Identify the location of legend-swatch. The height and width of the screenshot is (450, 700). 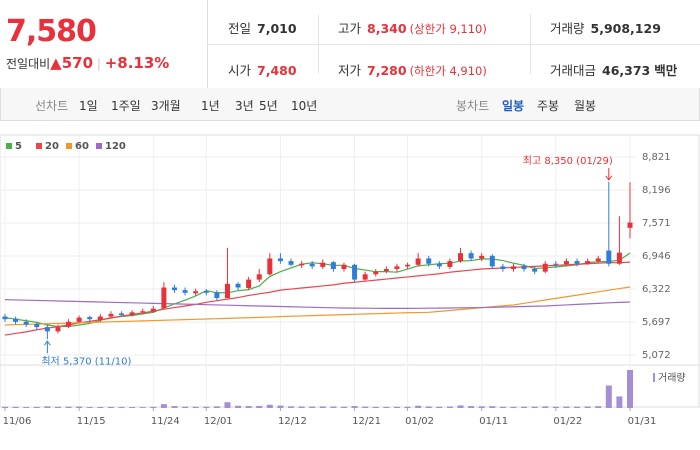
(39, 146).